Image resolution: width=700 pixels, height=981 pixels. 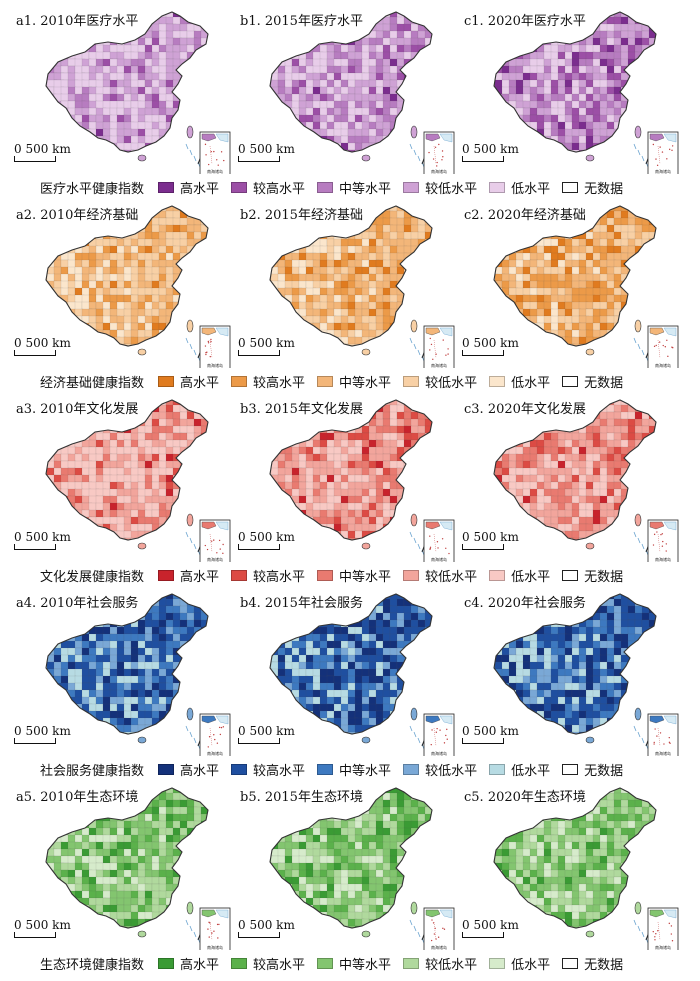 I want to click on sea-dash, so click(x=639, y=152).